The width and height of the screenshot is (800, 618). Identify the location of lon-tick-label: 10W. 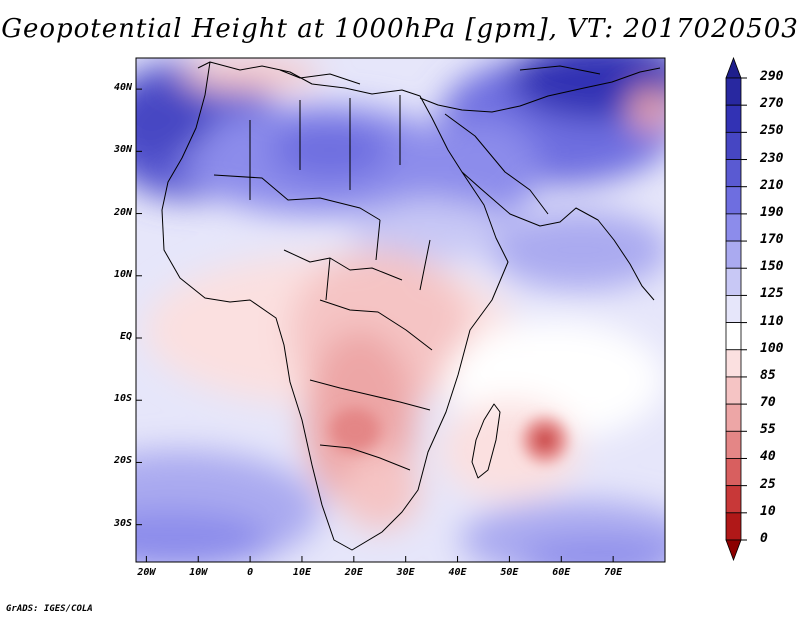
(198, 572).